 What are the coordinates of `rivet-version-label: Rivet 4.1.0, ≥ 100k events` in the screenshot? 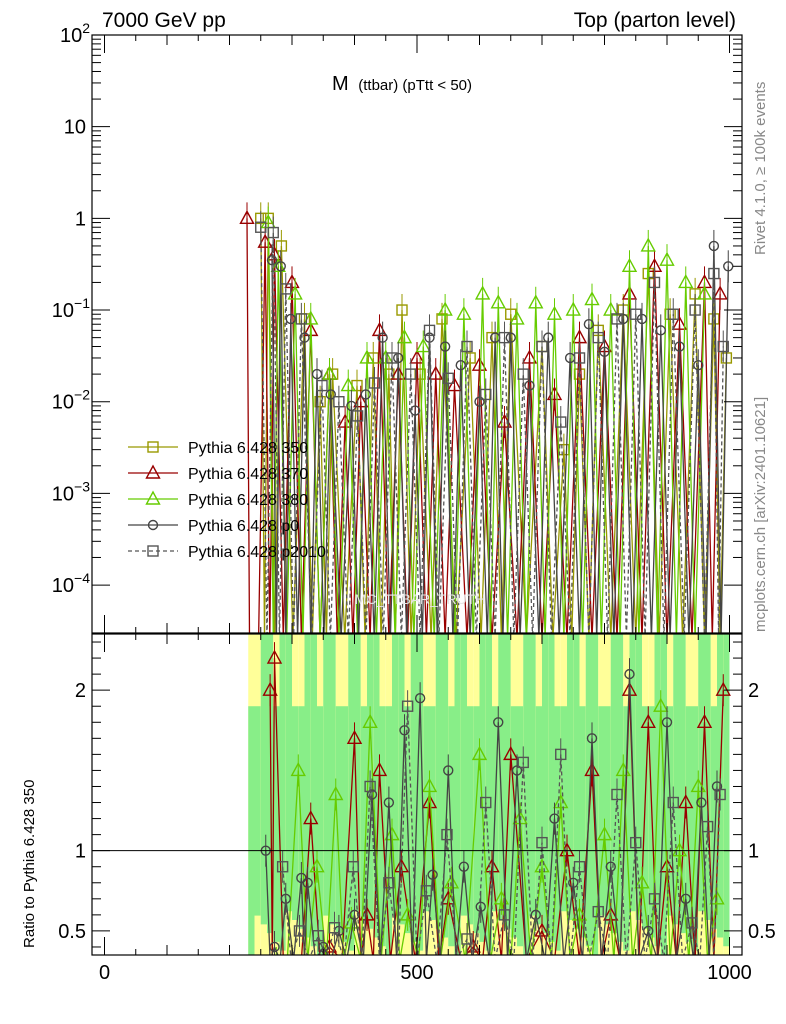 It's located at (760, 168).